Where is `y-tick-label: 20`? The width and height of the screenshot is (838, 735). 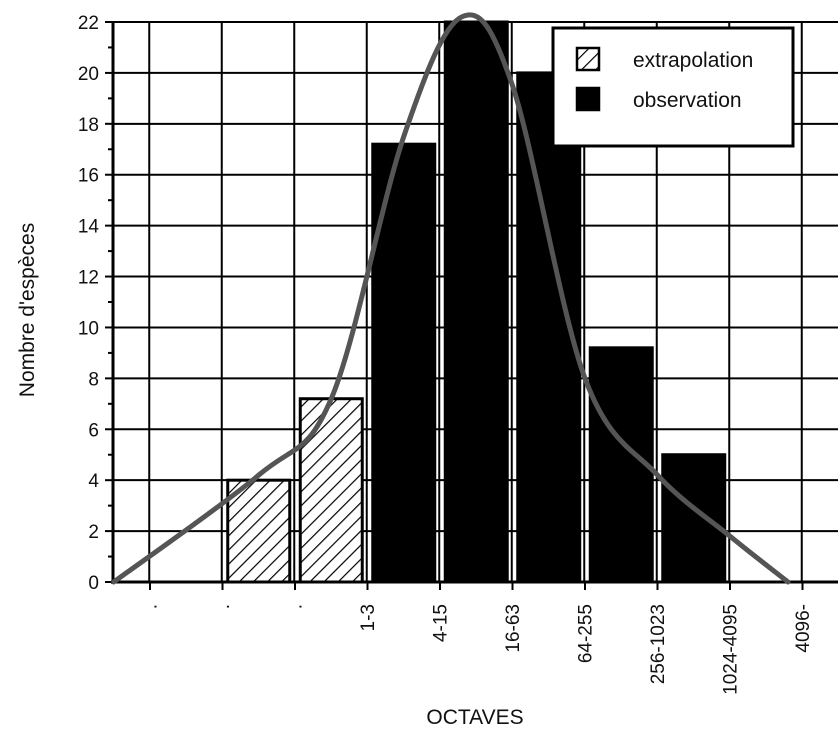
y-tick-label: 20 is located at coordinates (88, 74).